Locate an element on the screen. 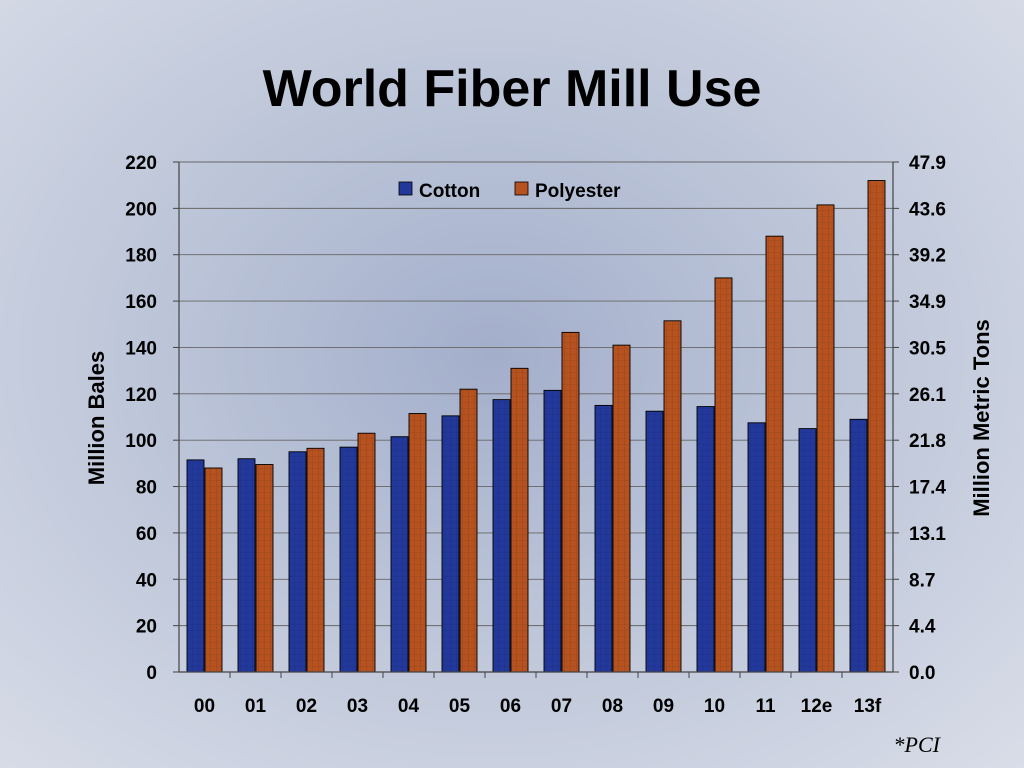 This screenshot has width=1024, height=768. bar-cotton-13f is located at coordinates (858, 545).